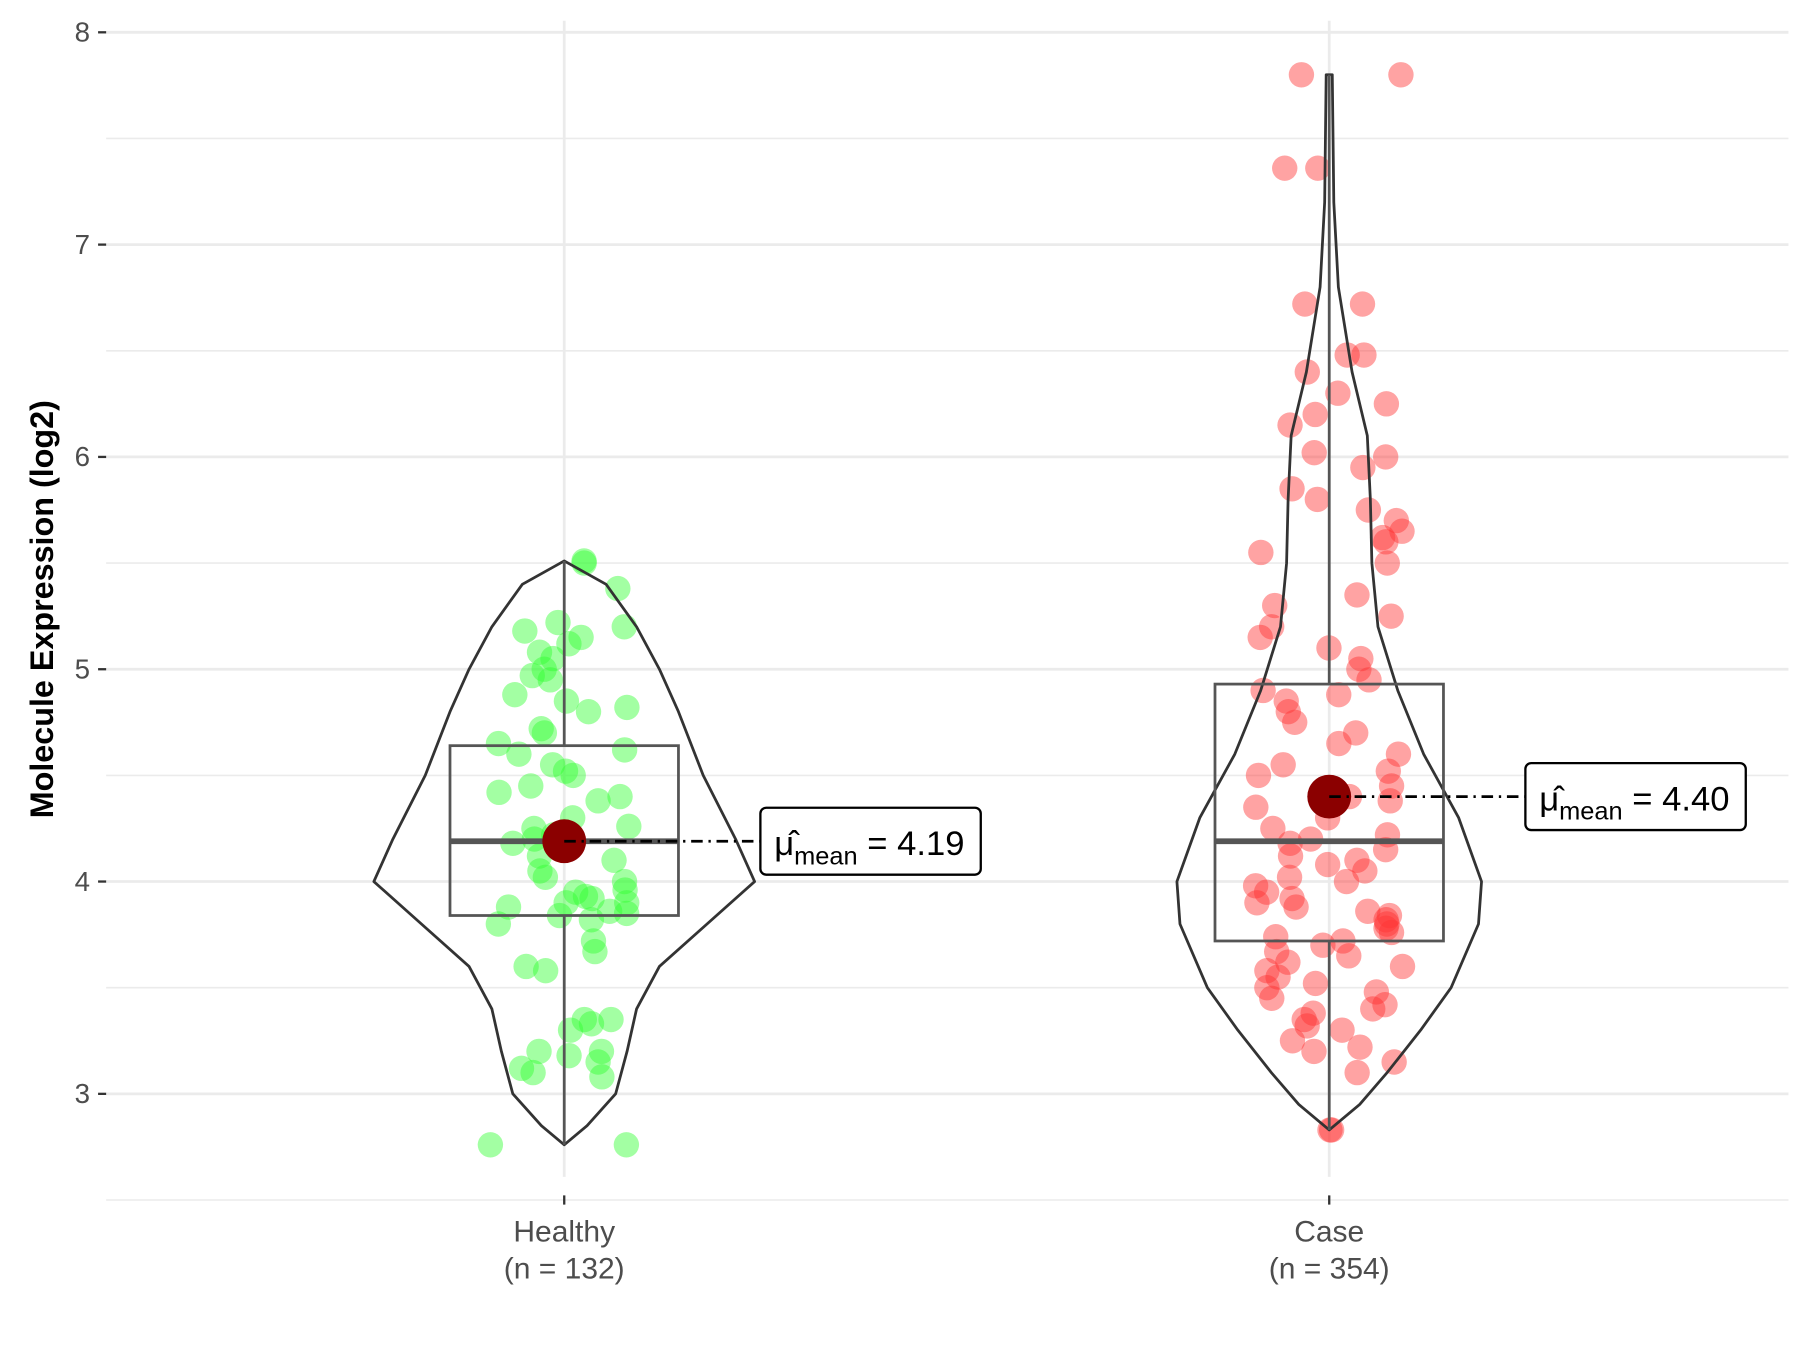  I want to click on mean-label: μ̂mean = 4.40, so click(1634, 802).